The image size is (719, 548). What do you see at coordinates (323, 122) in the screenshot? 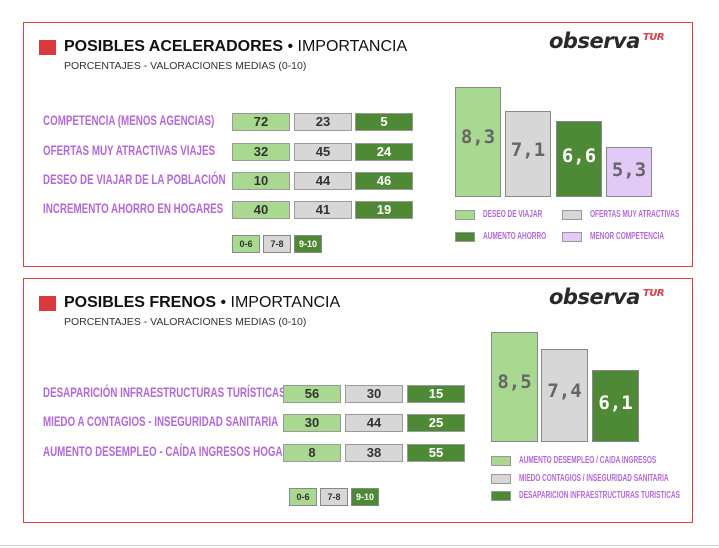
I see `table-cell: 23` at bounding box center [323, 122].